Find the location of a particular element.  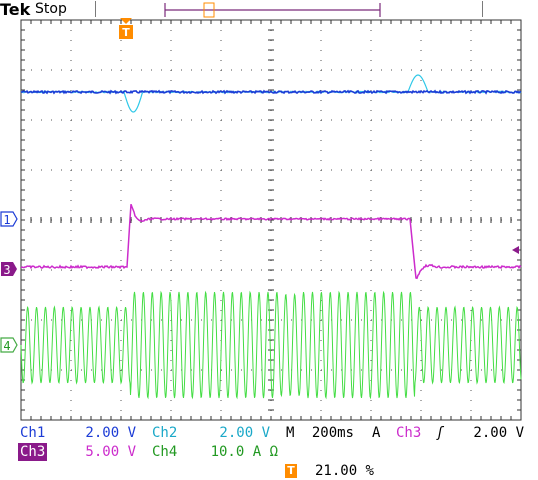

rising-edge-icon: ʃ is located at coordinates (440, 433).